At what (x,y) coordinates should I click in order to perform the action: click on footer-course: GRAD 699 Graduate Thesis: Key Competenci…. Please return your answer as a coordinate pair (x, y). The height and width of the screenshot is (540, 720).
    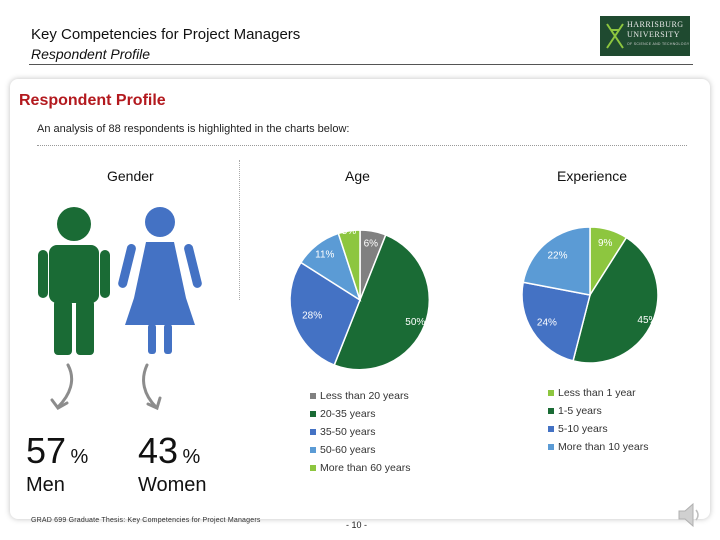
    Looking at the image, I should click on (146, 520).